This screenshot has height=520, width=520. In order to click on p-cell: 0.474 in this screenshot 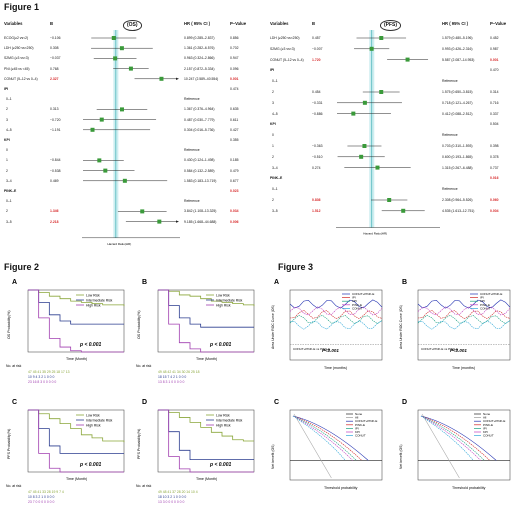, I will do `click(234, 89)`.